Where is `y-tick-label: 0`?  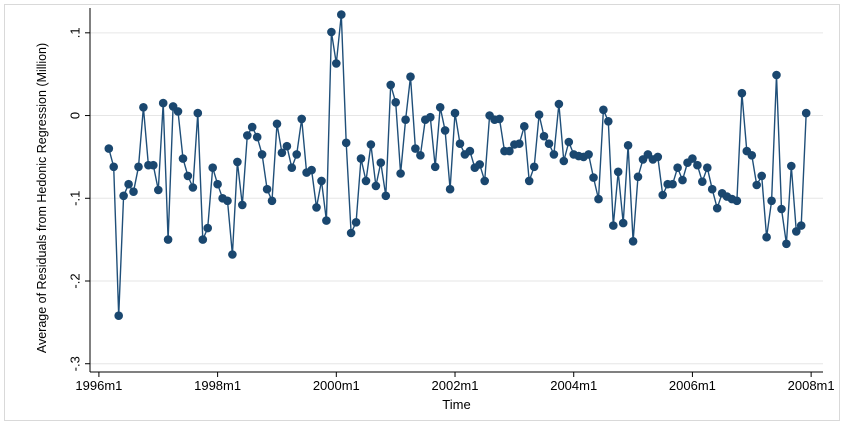
y-tick-label: 0 is located at coordinates (74, 115).